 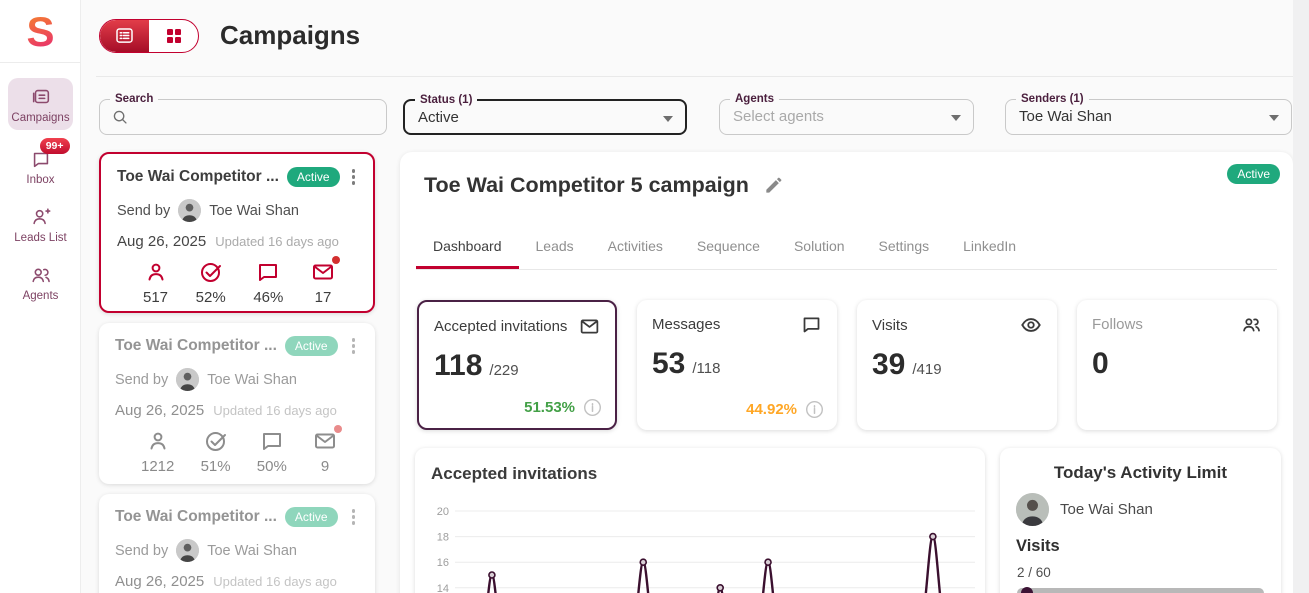 What do you see at coordinates (40, 238) in the screenshot?
I see `sidebar-item-label: Leads List` at bounding box center [40, 238].